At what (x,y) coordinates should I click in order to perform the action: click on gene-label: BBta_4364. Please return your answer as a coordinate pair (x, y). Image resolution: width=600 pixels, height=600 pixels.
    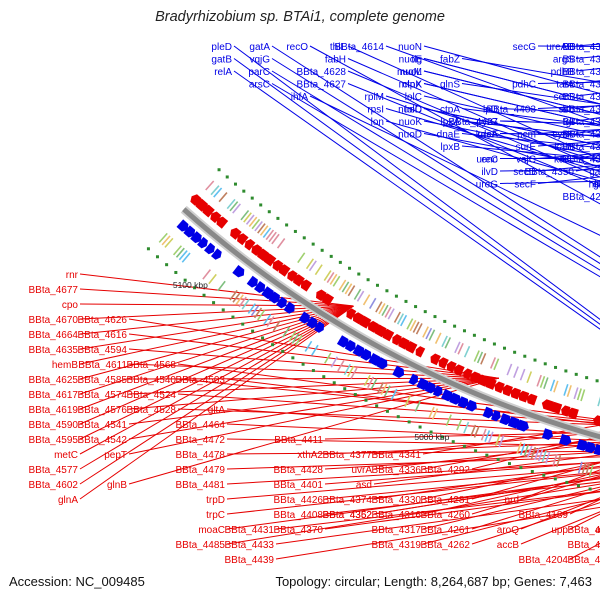
    Looking at the image, I should click on (581, 47).